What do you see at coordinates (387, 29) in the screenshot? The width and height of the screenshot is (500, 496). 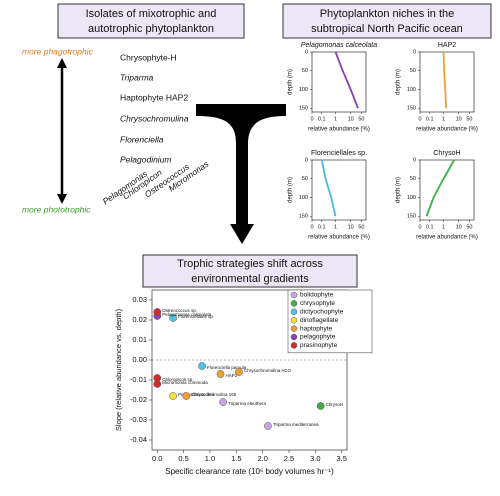 I see `panel-title: subtropical North Pacific ocean` at bounding box center [387, 29].